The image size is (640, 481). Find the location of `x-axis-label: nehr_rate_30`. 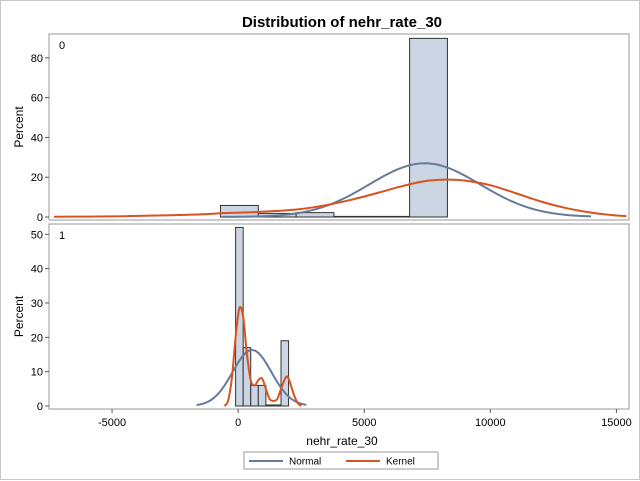

x-axis-label: nehr_rate_30 is located at coordinates (342, 441).